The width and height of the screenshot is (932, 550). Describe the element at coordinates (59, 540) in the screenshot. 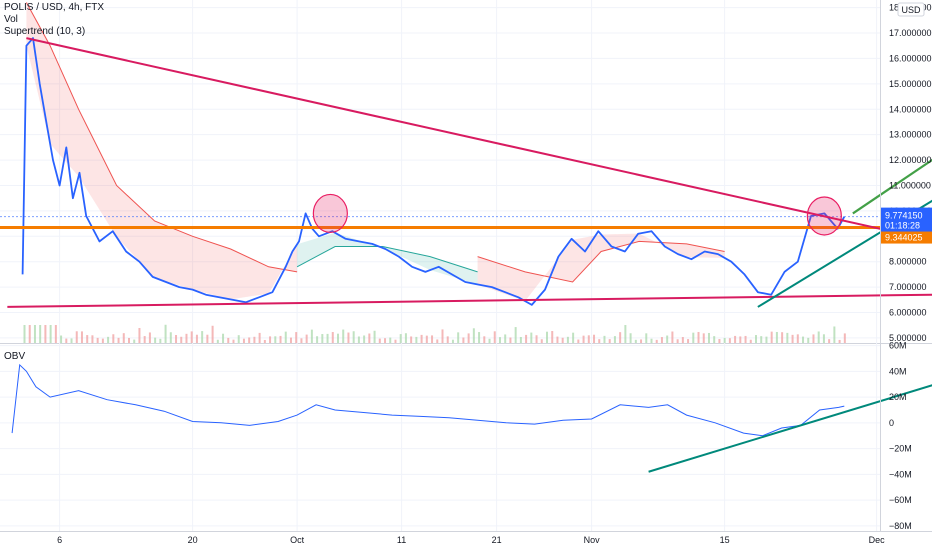

I see `time-tick-label: 6` at that location.